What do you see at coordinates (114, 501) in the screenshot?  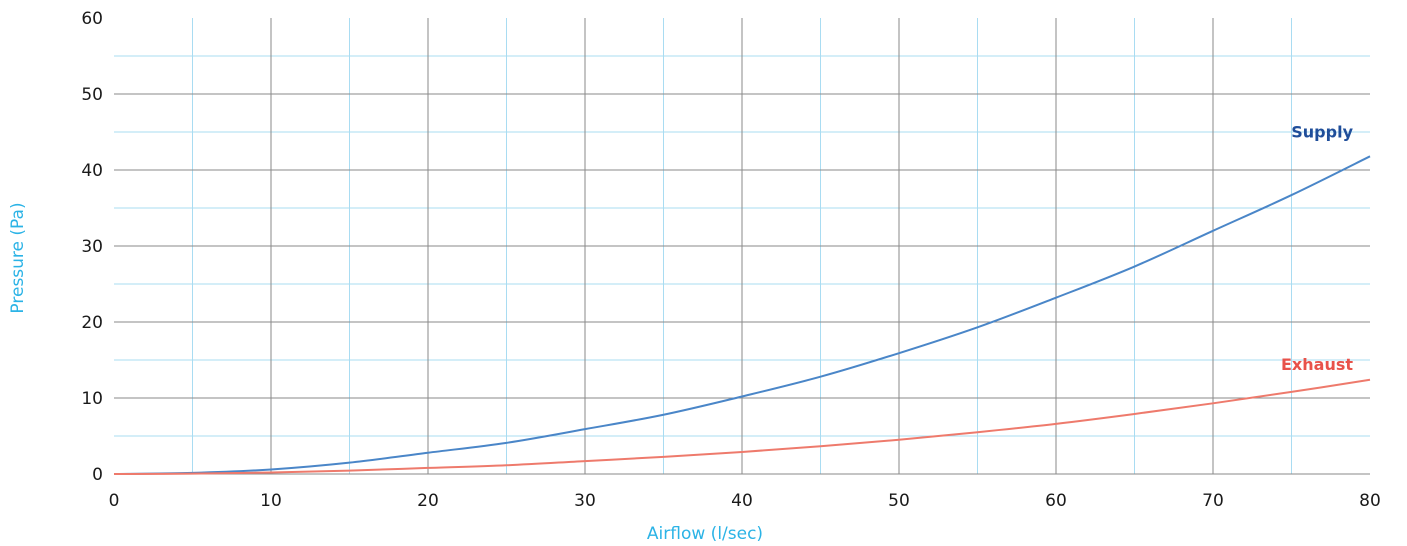 I see `x-tick-label: 0` at bounding box center [114, 501].